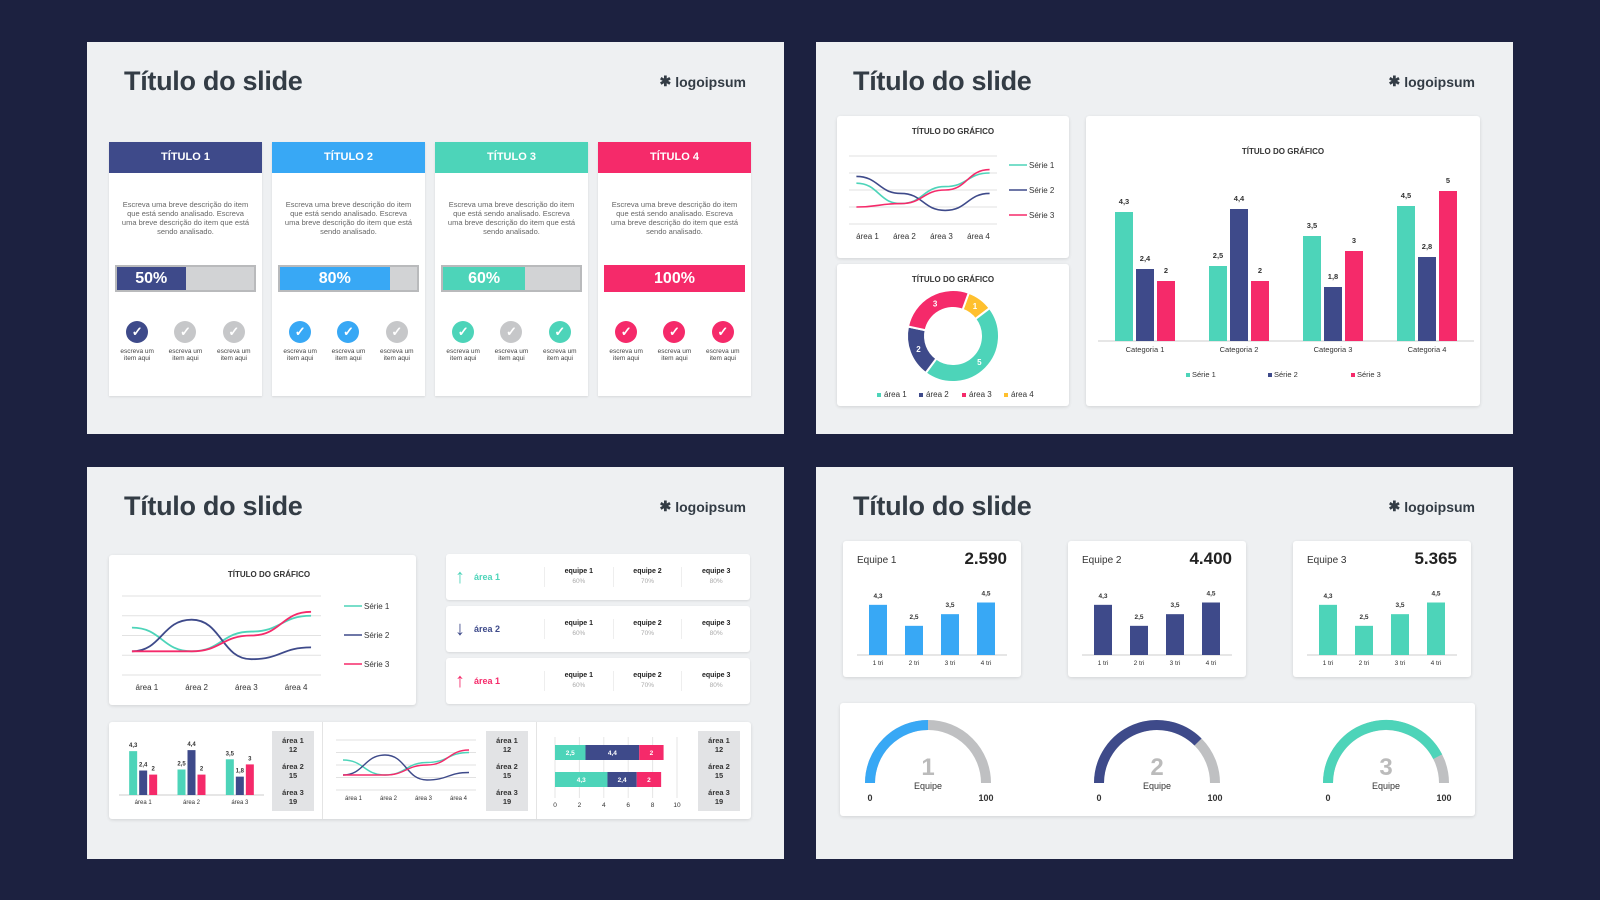  Describe the element at coordinates (133, 746) in the screenshot. I see `bar-label: 4,3` at that location.